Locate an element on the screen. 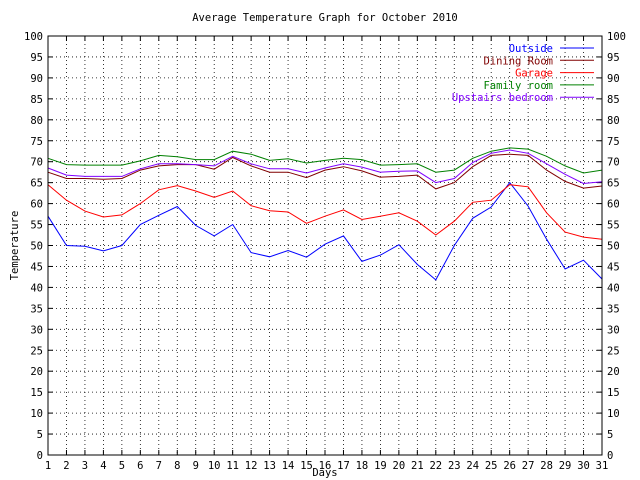 Image resolution: width=640 pixels, height=480 pixels. x-tick-label: 3 is located at coordinates (85, 466).